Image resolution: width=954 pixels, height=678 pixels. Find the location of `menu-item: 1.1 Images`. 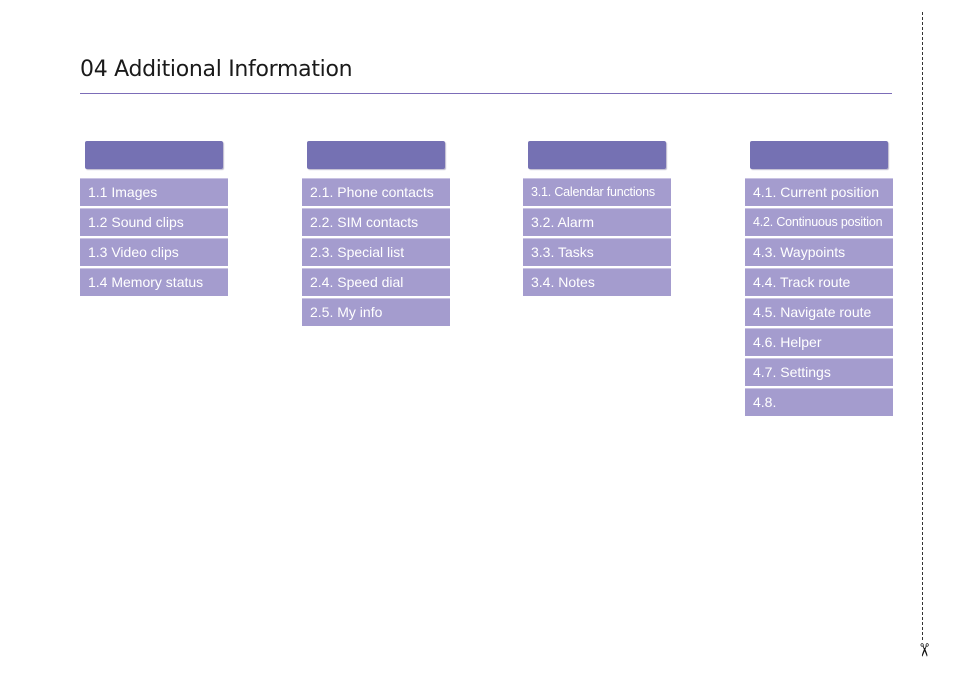

menu-item: 1.1 Images is located at coordinates (154, 192).